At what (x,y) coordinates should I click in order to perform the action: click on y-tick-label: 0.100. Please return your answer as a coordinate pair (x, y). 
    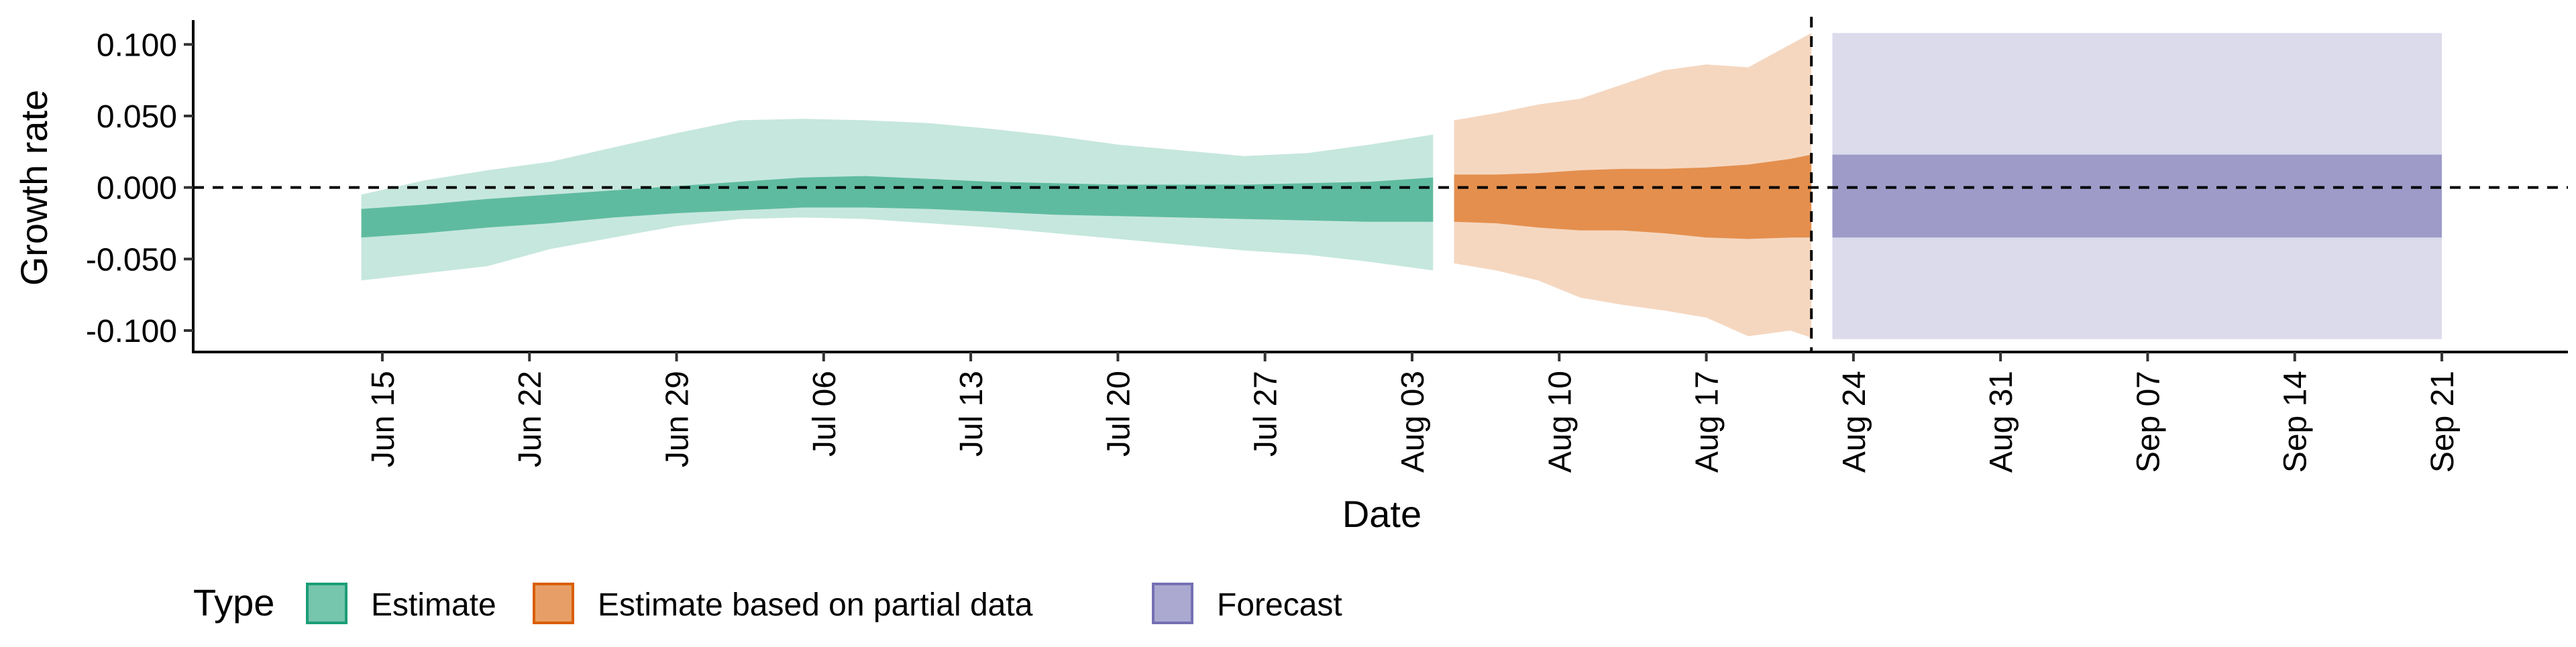
    Looking at the image, I should click on (137, 45).